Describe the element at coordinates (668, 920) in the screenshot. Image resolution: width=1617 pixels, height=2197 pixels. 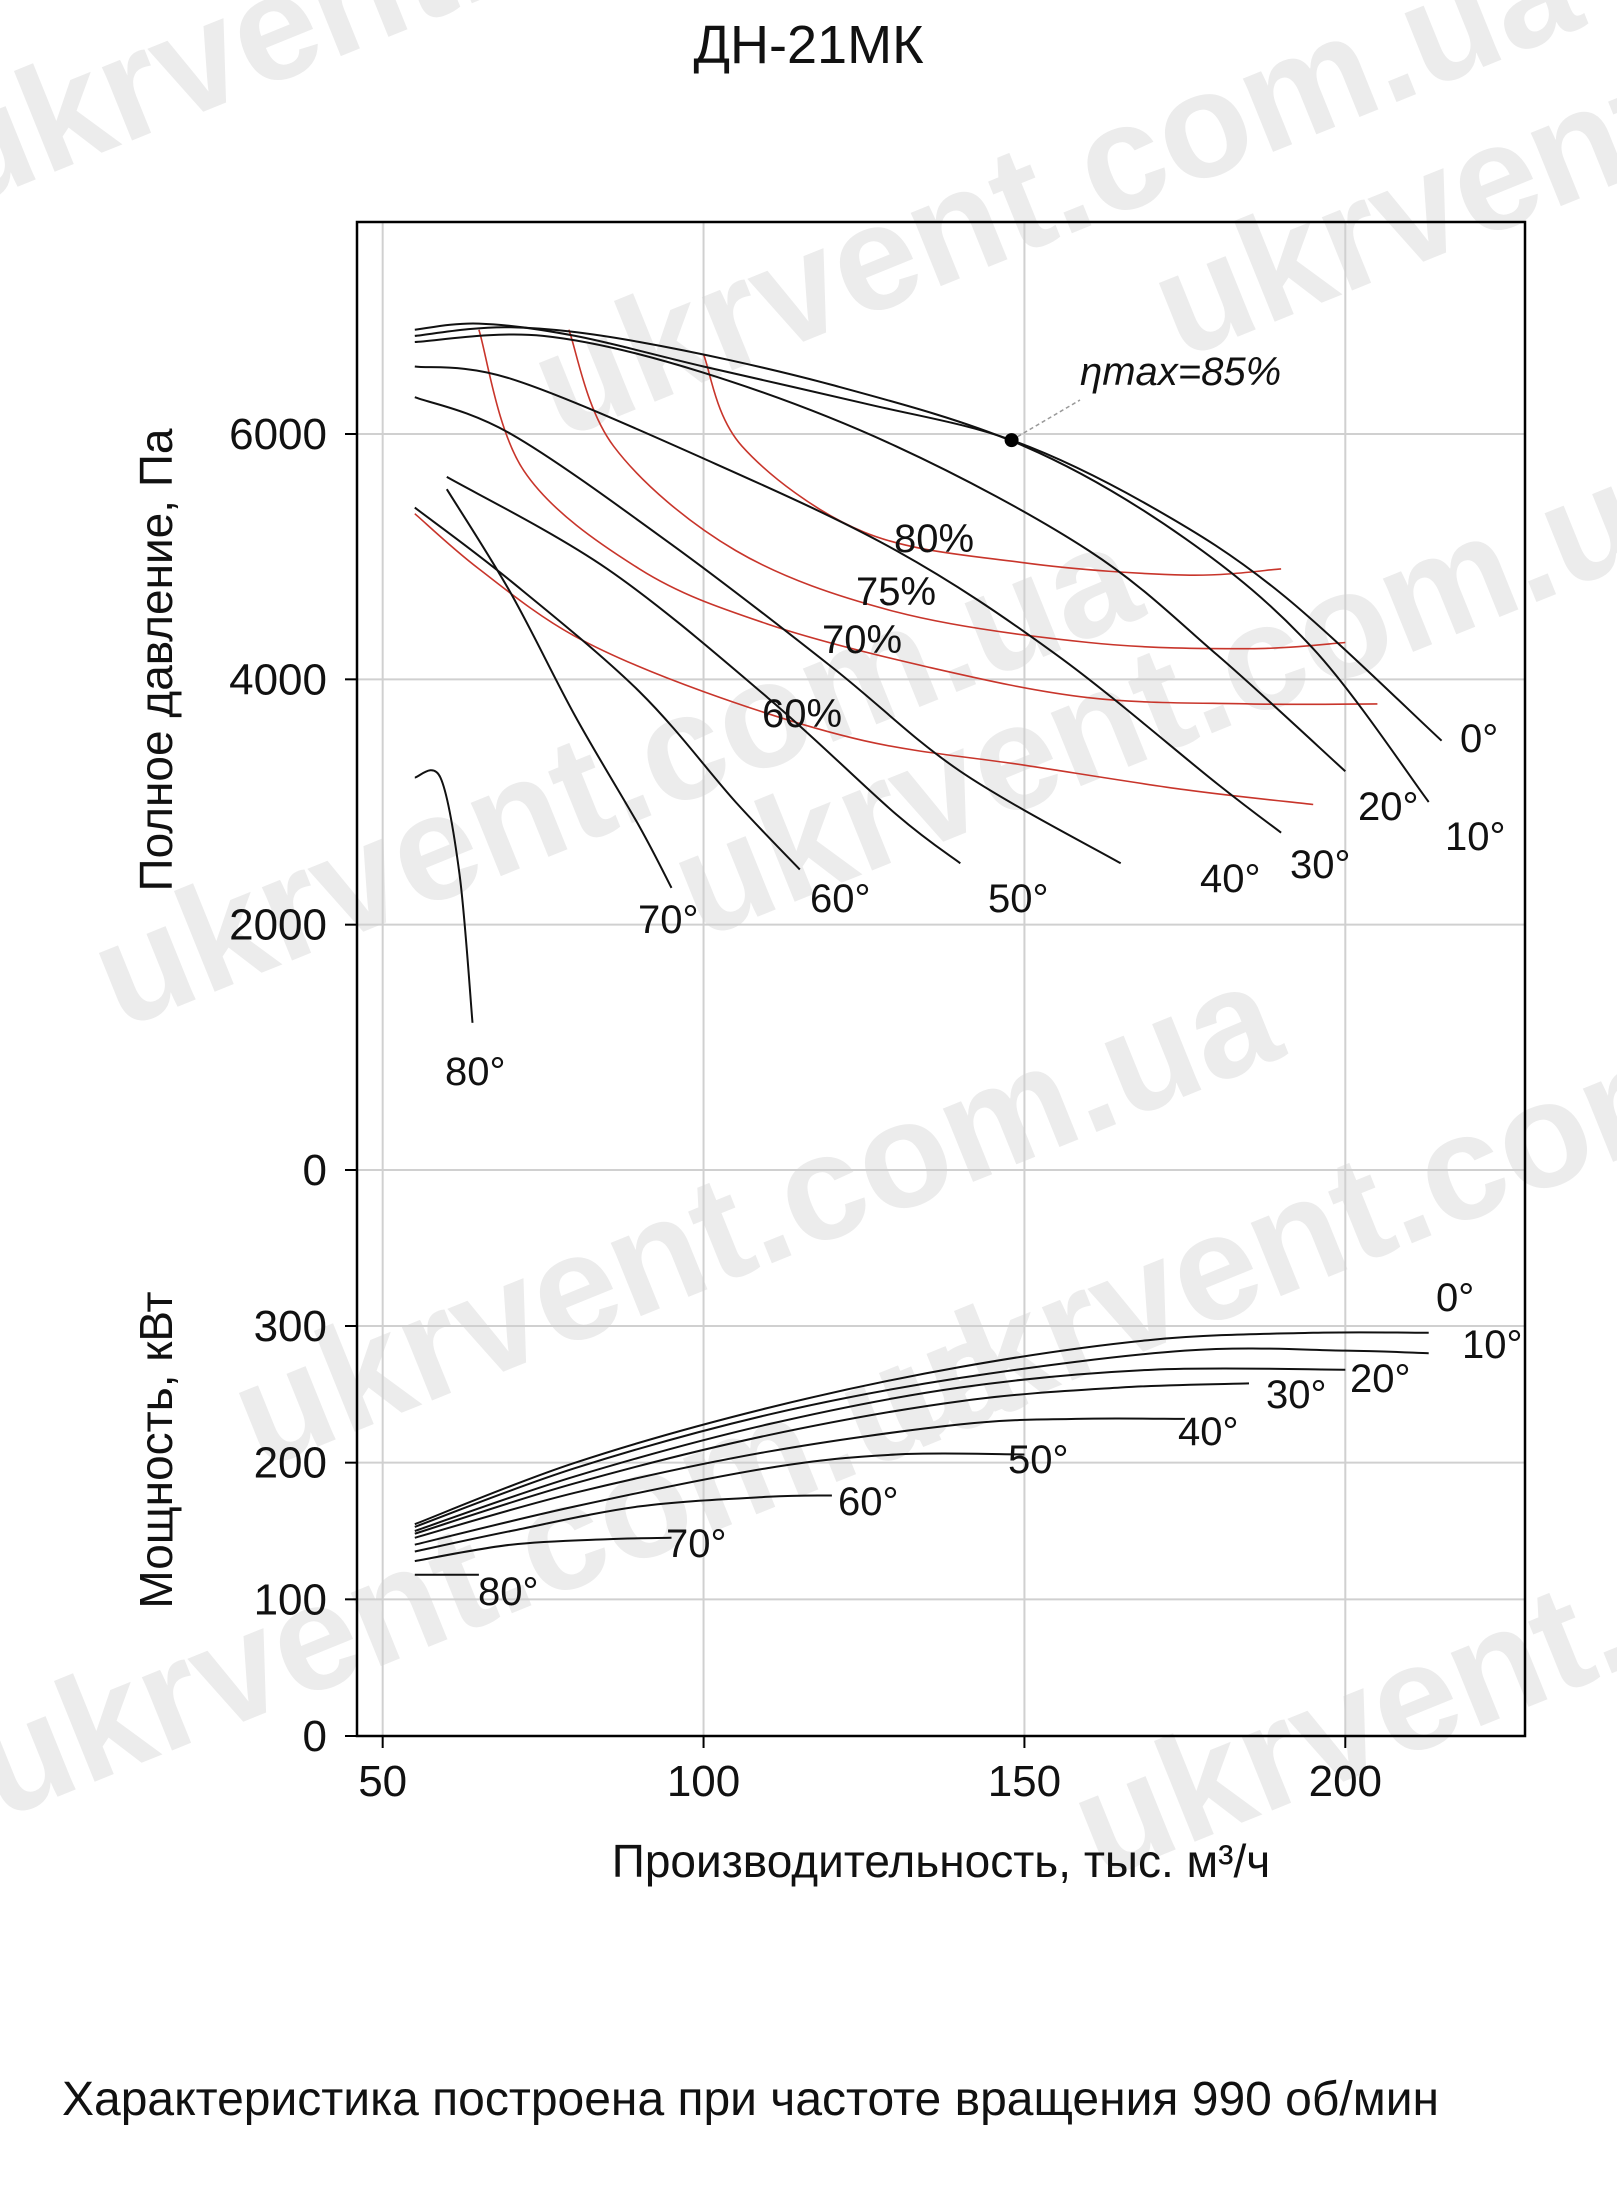
I see `pressure-curve-label: 70°` at that location.